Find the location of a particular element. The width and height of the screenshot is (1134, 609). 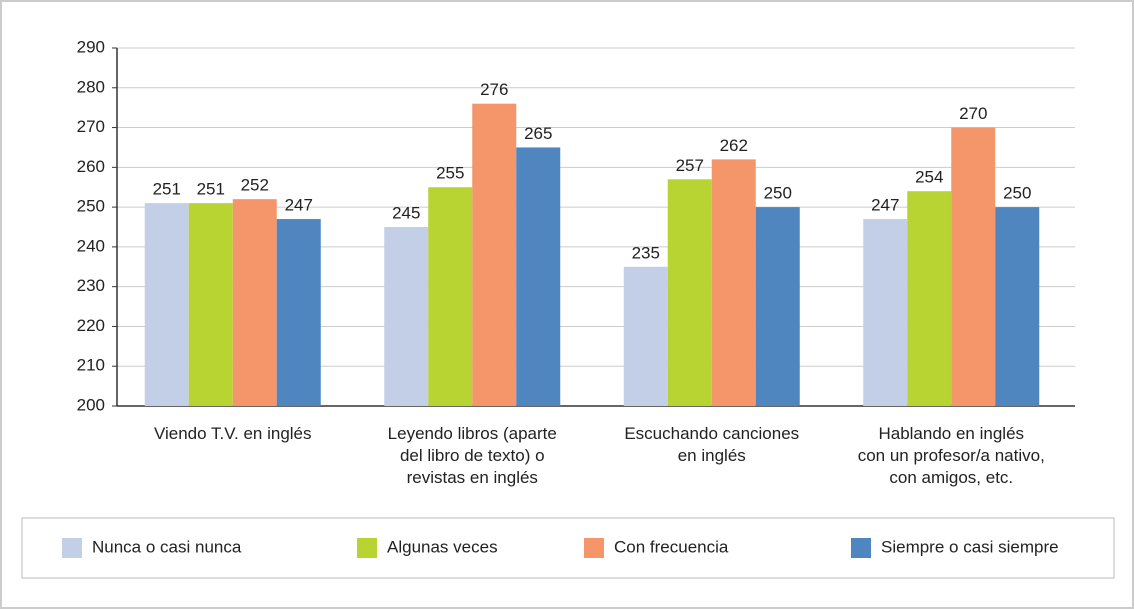

value-label: 265 is located at coordinates (538, 133).